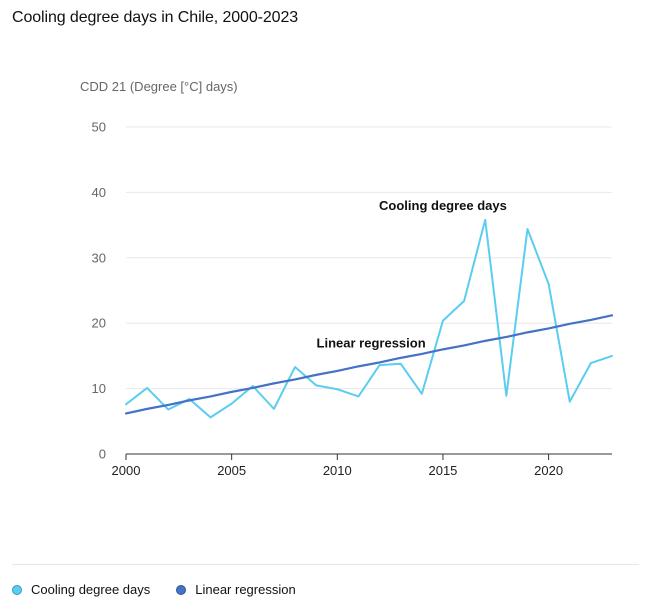 The width and height of the screenshot is (651, 615). What do you see at coordinates (99, 388) in the screenshot?
I see `y-tick-label-10: 10` at bounding box center [99, 388].